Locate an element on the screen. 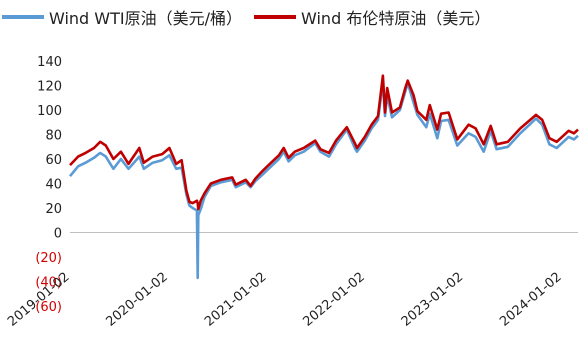  y-tick-label: 40 is located at coordinates (53, 185).